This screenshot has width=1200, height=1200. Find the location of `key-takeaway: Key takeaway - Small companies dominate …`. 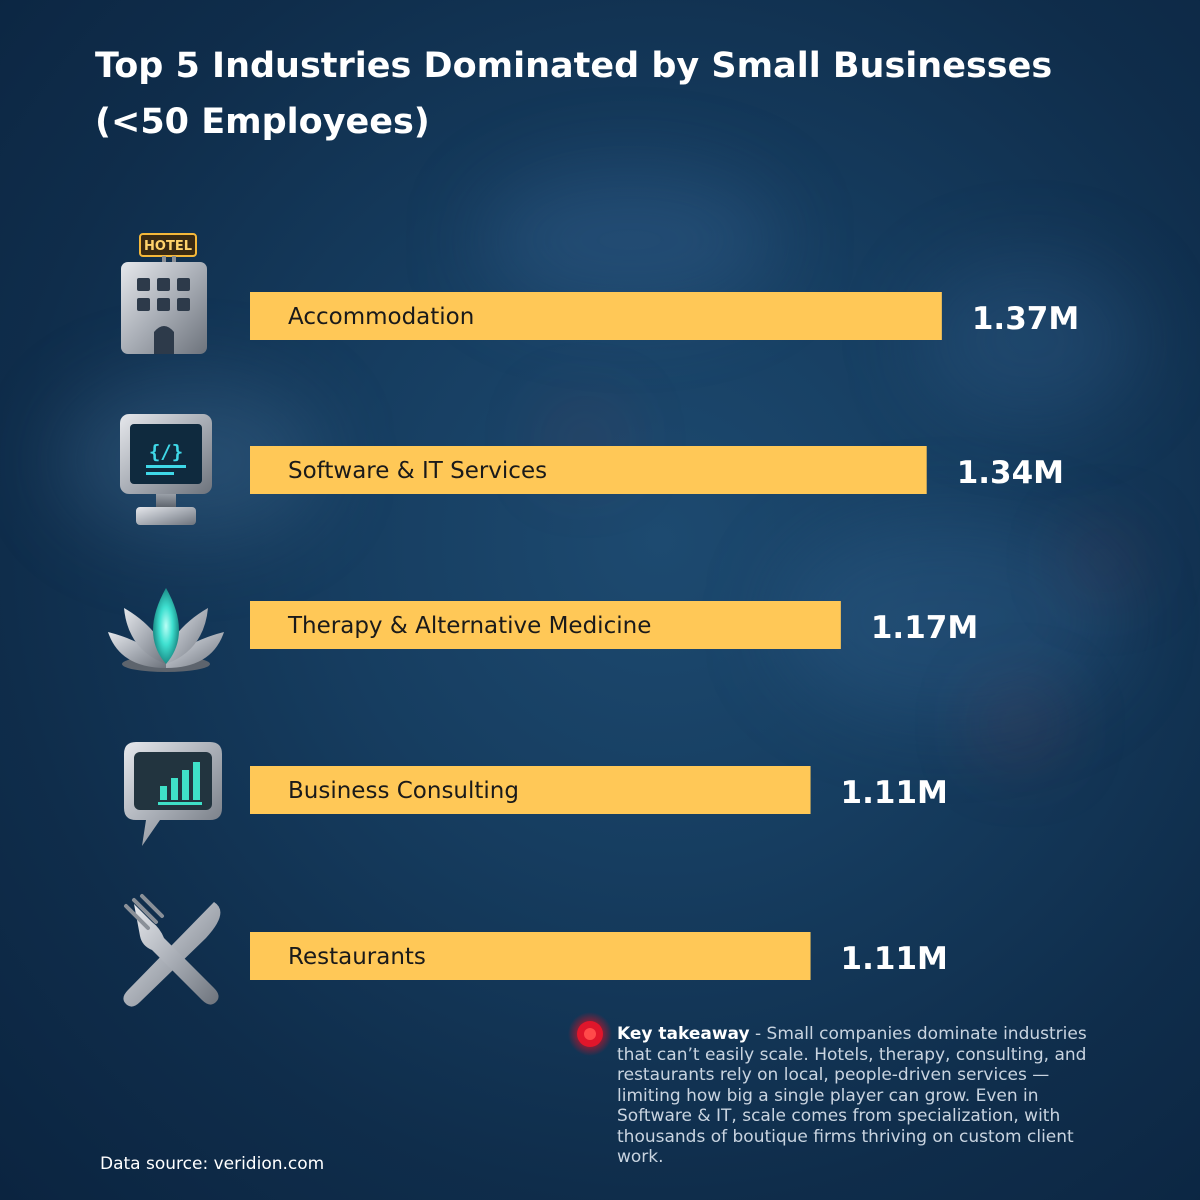

key-takeaway: Key takeaway - Small companies dominate … is located at coordinates (862, 1096).